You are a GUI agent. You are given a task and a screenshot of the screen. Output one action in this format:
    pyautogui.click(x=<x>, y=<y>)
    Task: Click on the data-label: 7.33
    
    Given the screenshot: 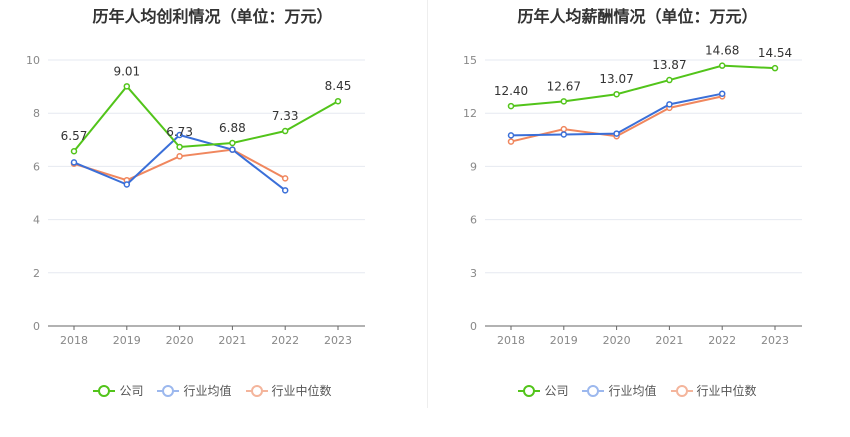 What is the action you would take?
    pyautogui.click(x=285, y=116)
    